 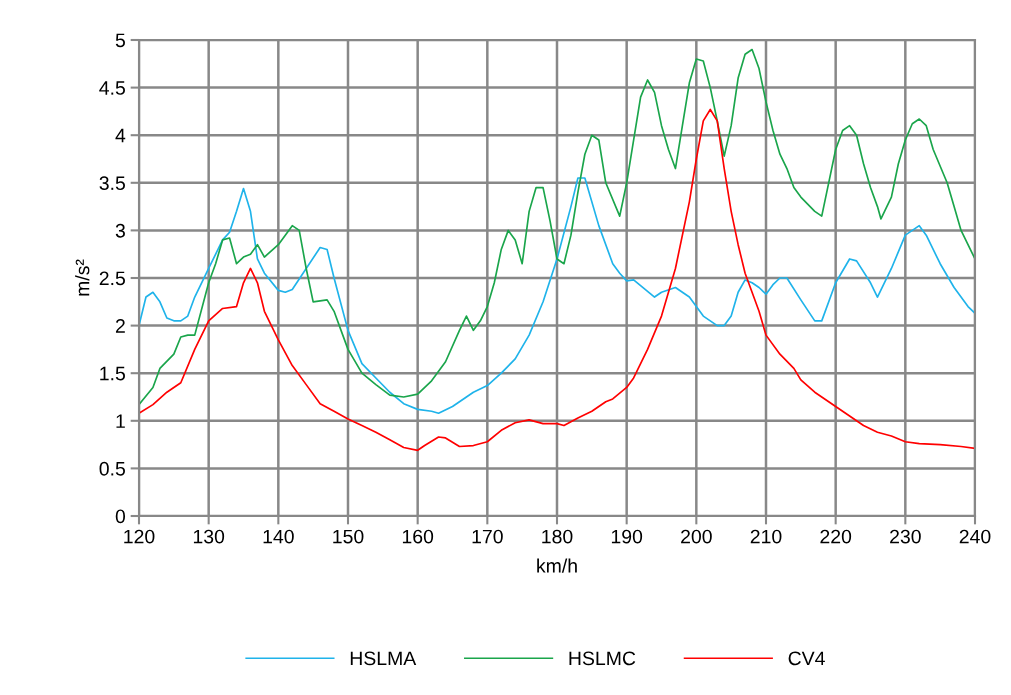 I want to click on legend-label: CV4, so click(x=806, y=658).